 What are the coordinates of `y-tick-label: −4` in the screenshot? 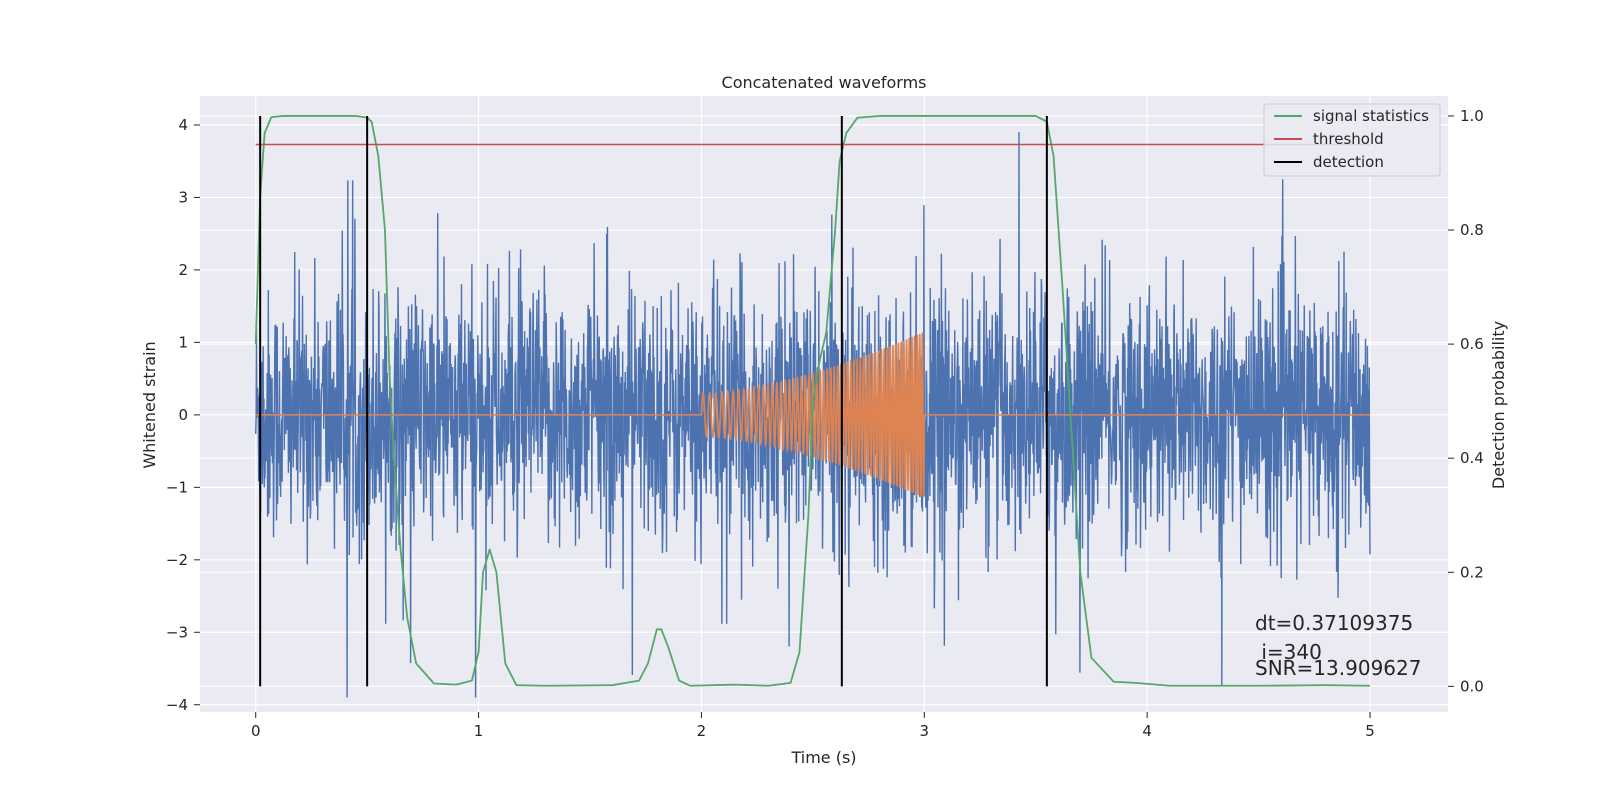 It's located at (177, 705).